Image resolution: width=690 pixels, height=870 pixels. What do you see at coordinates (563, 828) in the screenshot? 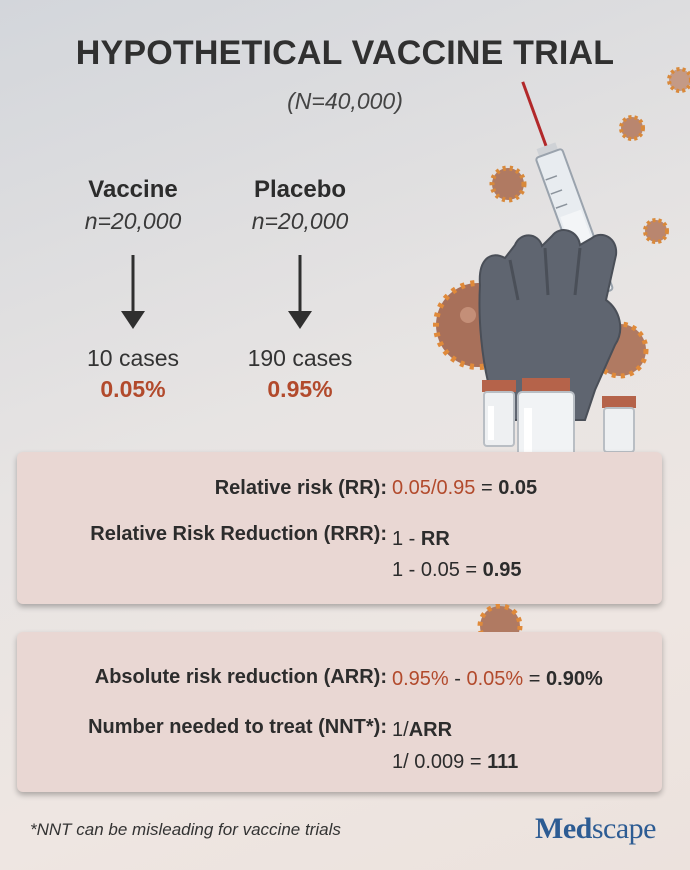
I see `logo-part-1: Med` at bounding box center [563, 828].